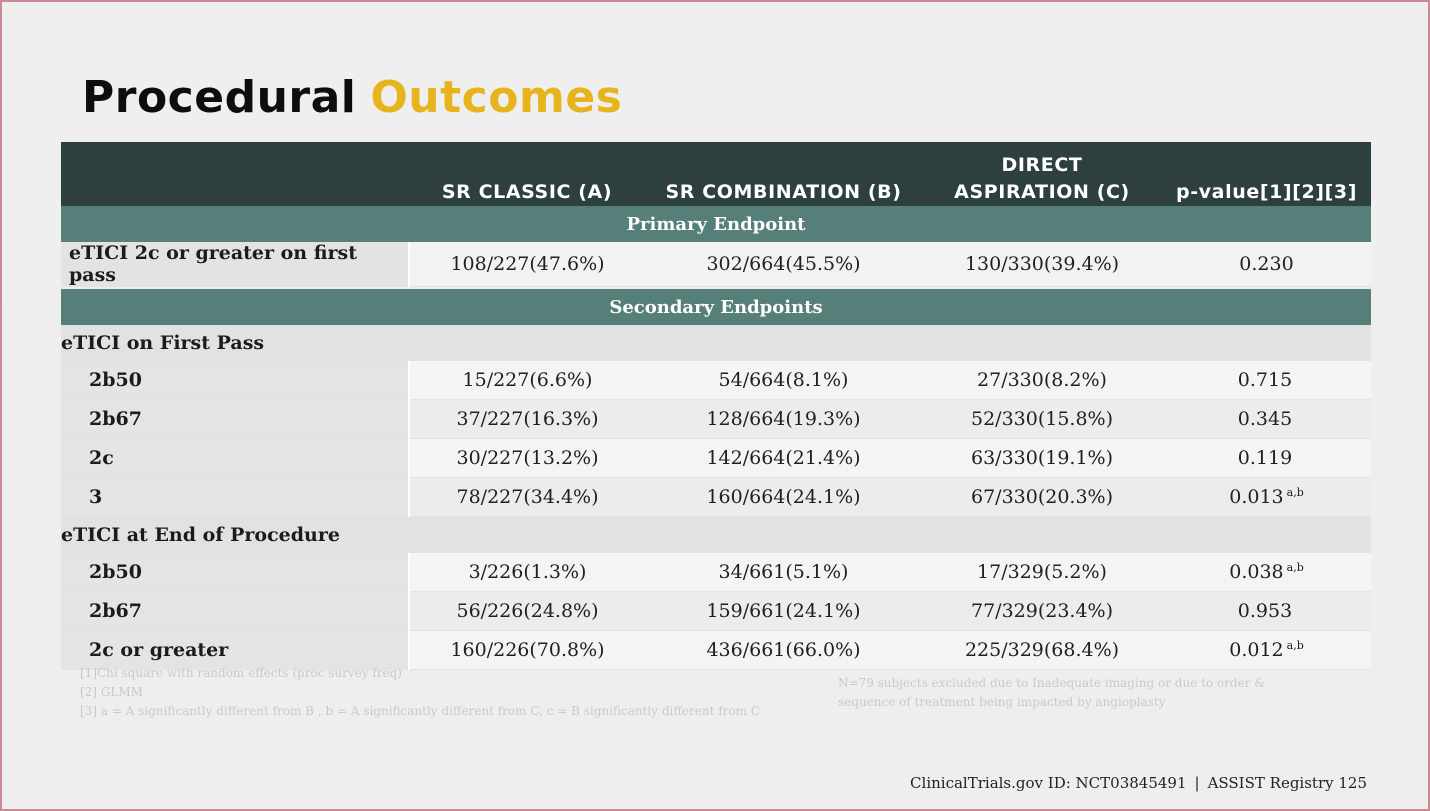 The height and width of the screenshot is (811, 1430). Describe the element at coordinates (1042, 611) in the screenshot. I see `cell-c: 77/329(23.4%)` at that location.